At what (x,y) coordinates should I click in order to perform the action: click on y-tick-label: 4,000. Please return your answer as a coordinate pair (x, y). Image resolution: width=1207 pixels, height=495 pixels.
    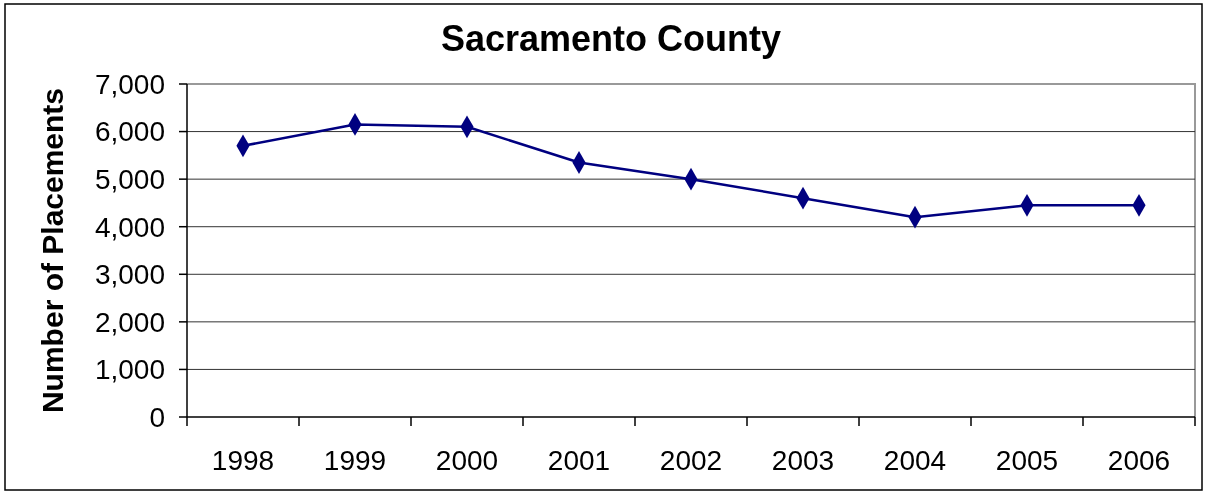
    Looking at the image, I should click on (129, 227).